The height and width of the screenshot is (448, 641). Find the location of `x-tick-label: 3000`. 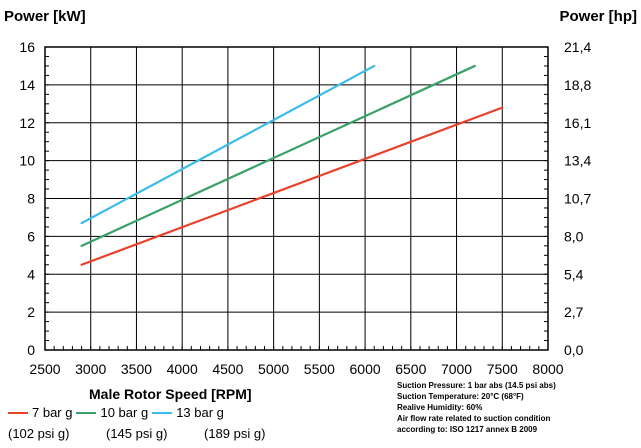

x-tick-label: 3000 is located at coordinates (90, 369).